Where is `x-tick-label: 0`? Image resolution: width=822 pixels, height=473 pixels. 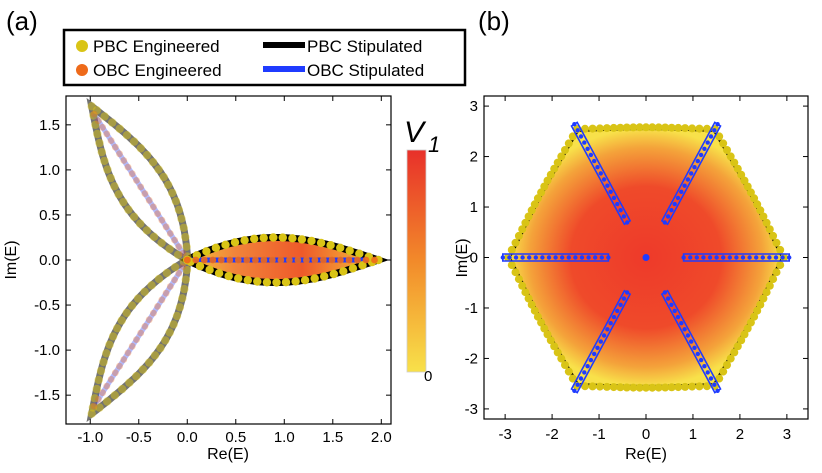 x-tick-label: 0 is located at coordinates (646, 434).